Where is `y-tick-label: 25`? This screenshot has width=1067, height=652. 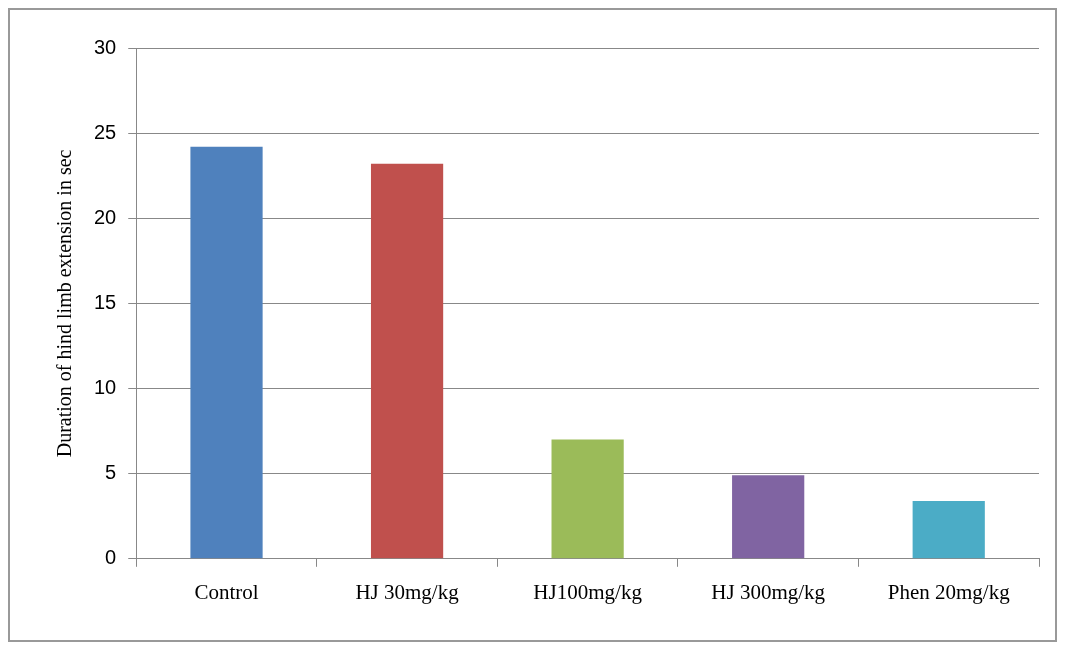 y-tick-label: 25 is located at coordinates (105, 131).